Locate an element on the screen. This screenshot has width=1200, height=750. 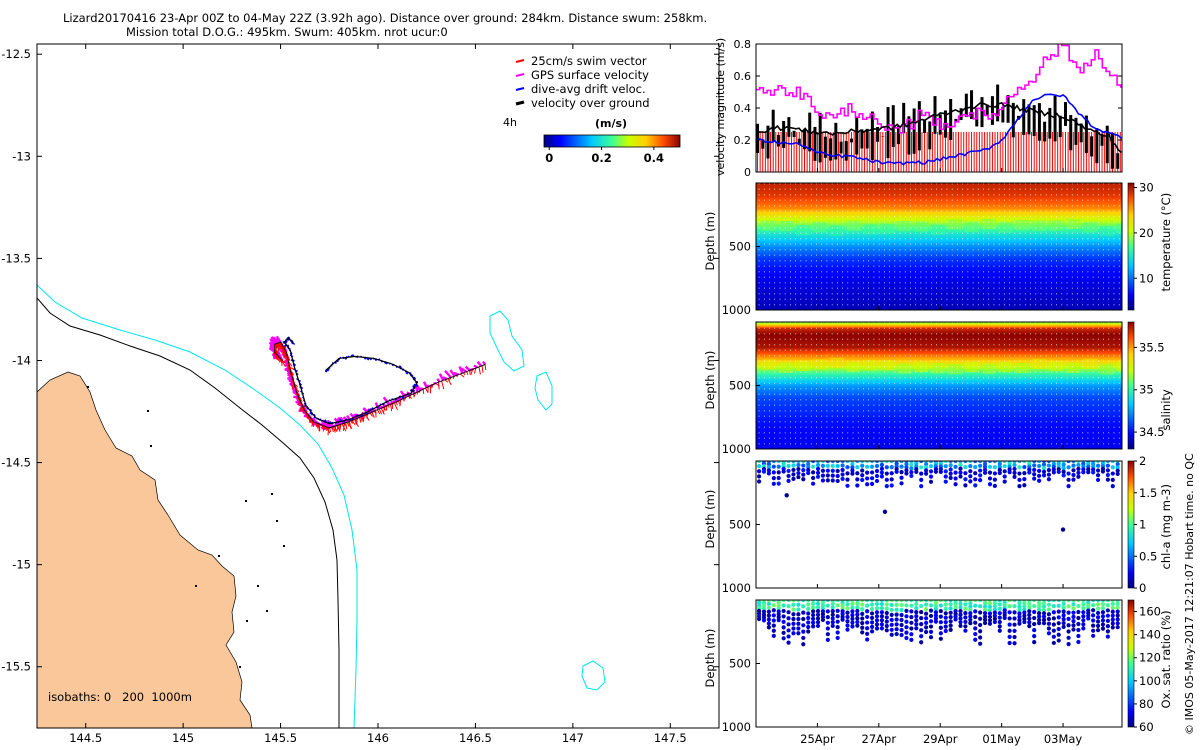
land-mass is located at coordinates (145, 549).